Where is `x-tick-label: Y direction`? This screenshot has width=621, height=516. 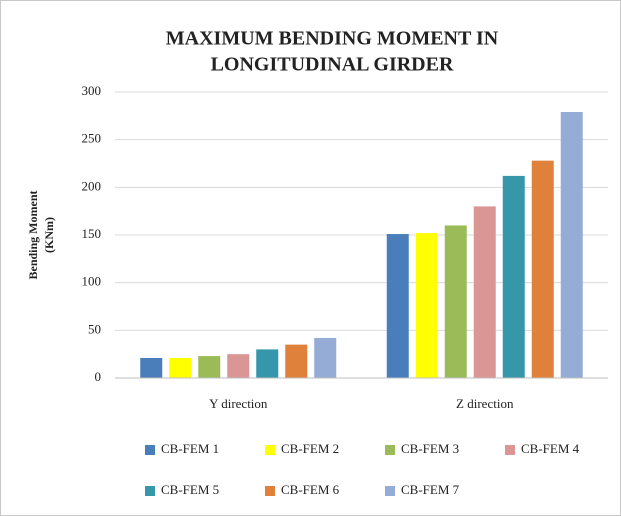 x-tick-label: Y direction is located at coordinates (238, 403).